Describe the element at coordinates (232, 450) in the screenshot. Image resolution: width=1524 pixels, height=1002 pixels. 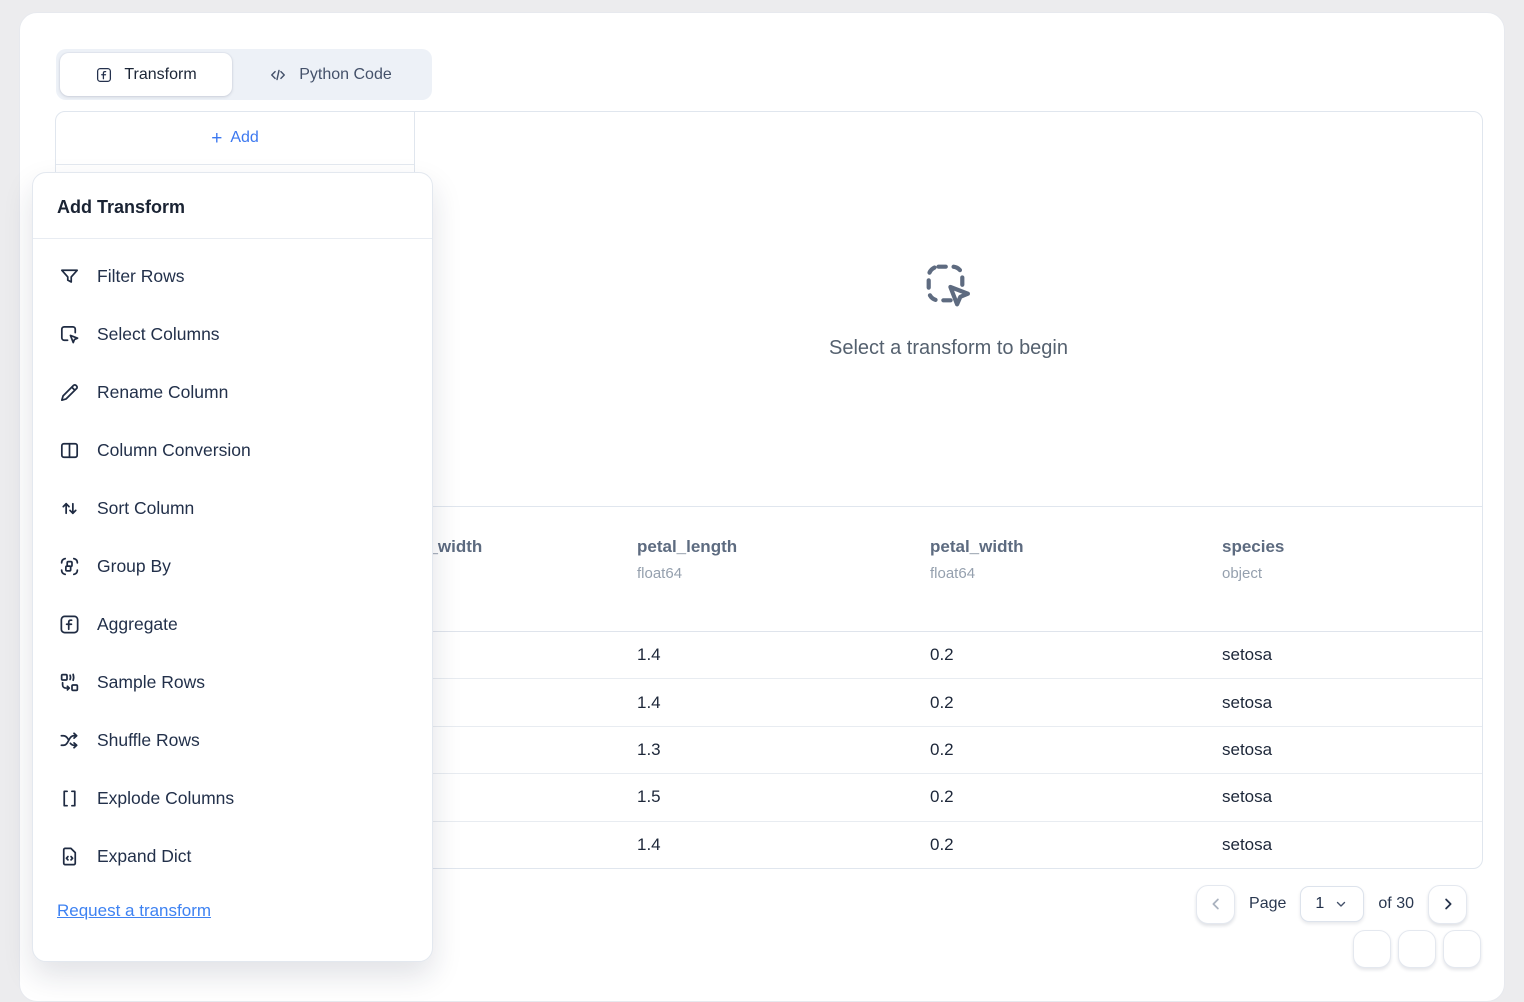
I see `menu-item-column-conversion: Column Conversion` at that location.